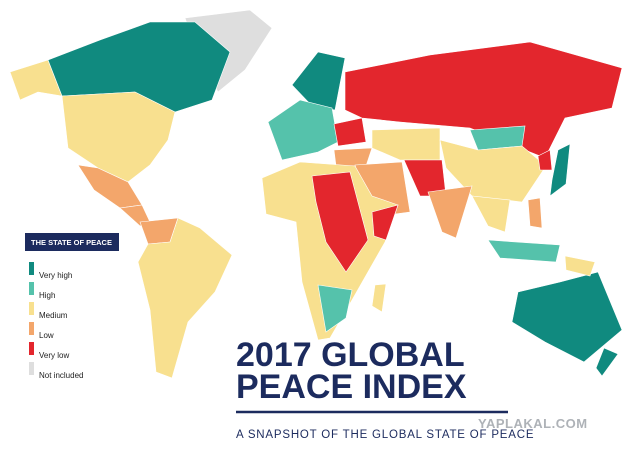  I want to click on legend-title: THE STATE OF PEACE, so click(71, 242).